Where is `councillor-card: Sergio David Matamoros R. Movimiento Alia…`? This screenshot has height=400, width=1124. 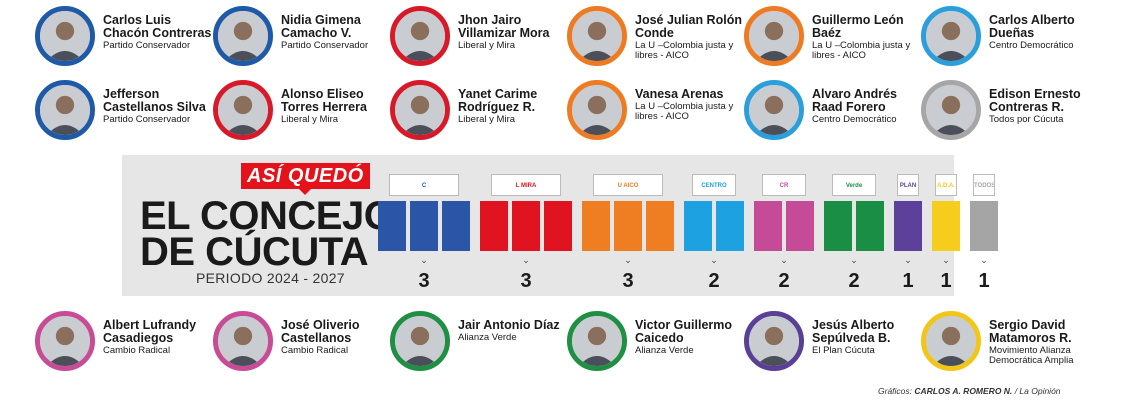
councillor-card: Sergio David Matamoros R. Movimiento Alia… is located at coordinates (1006, 343).